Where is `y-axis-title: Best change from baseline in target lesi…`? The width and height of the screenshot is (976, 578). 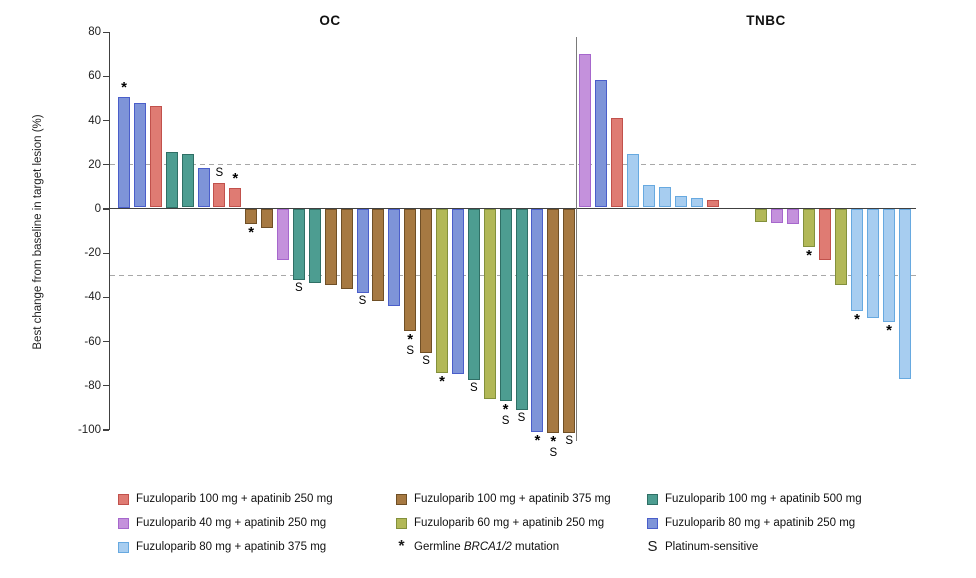 y-axis-title: Best change from baseline in target lesi… is located at coordinates (38, 232).